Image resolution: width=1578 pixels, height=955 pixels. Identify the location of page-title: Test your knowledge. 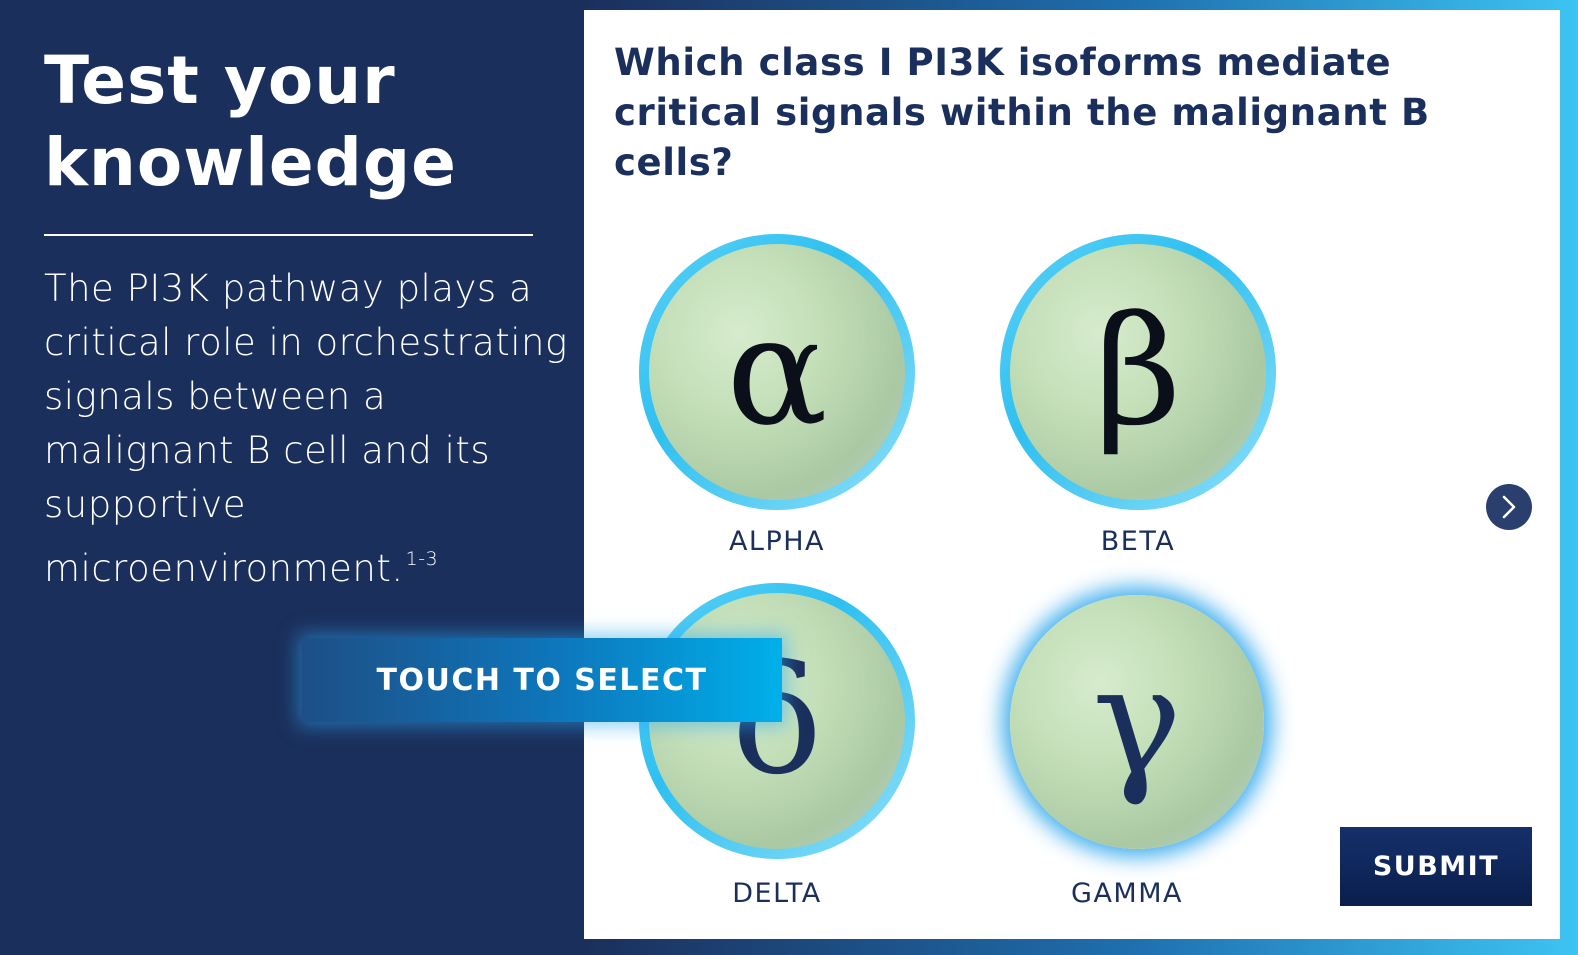
(304, 122).